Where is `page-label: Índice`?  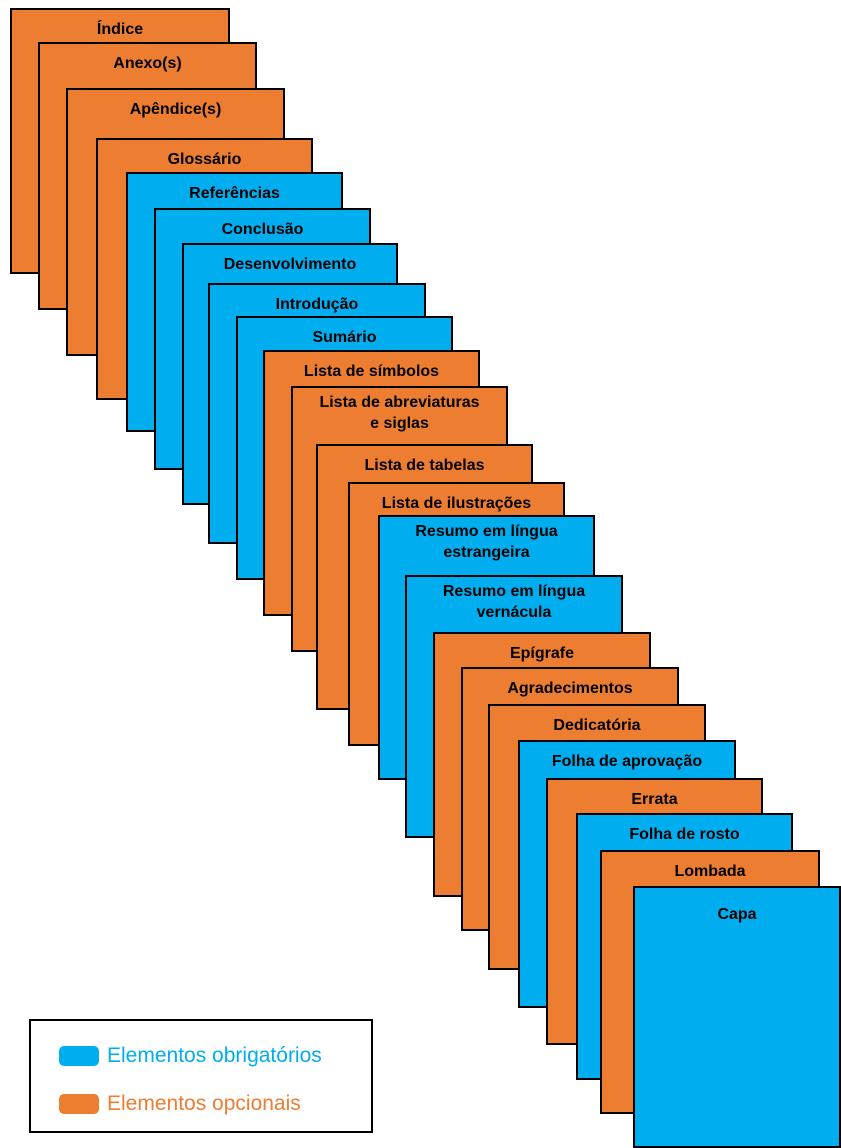 page-label: Índice is located at coordinates (120, 29).